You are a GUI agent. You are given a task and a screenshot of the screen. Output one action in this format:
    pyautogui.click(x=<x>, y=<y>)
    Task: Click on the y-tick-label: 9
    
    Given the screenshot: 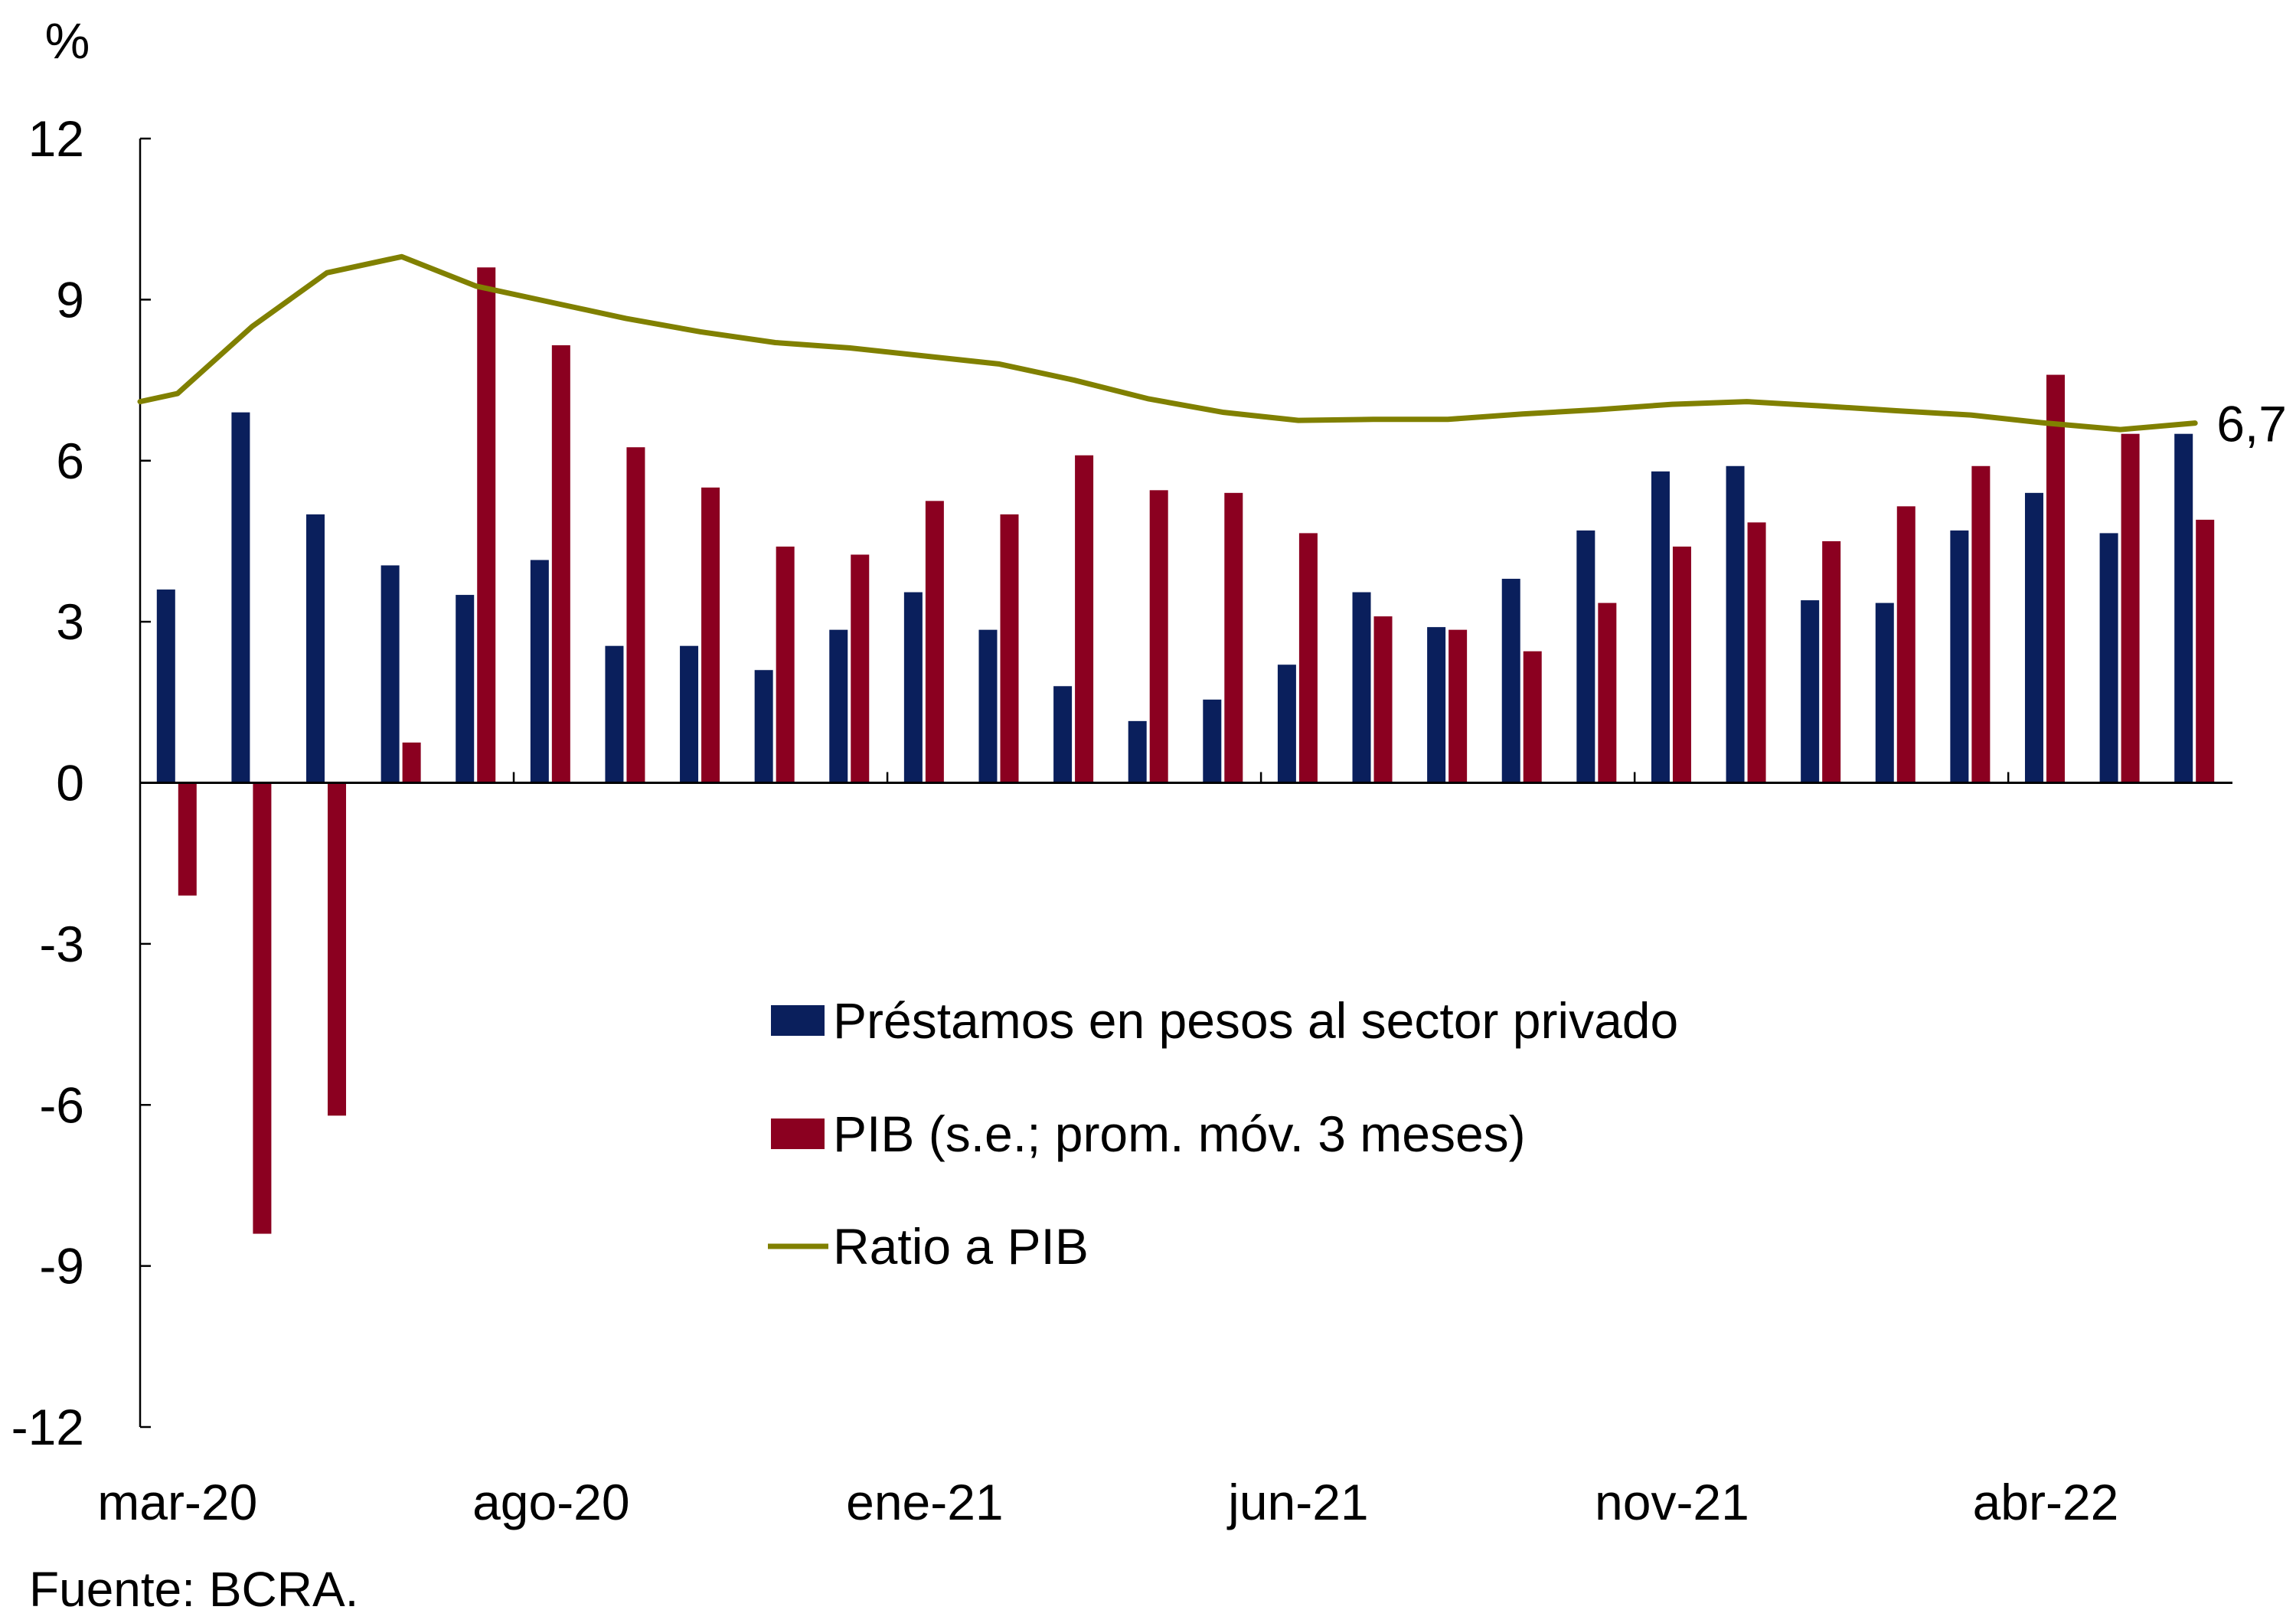 What is the action you would take?
    pyautogui.click(x=70, y=299)
    